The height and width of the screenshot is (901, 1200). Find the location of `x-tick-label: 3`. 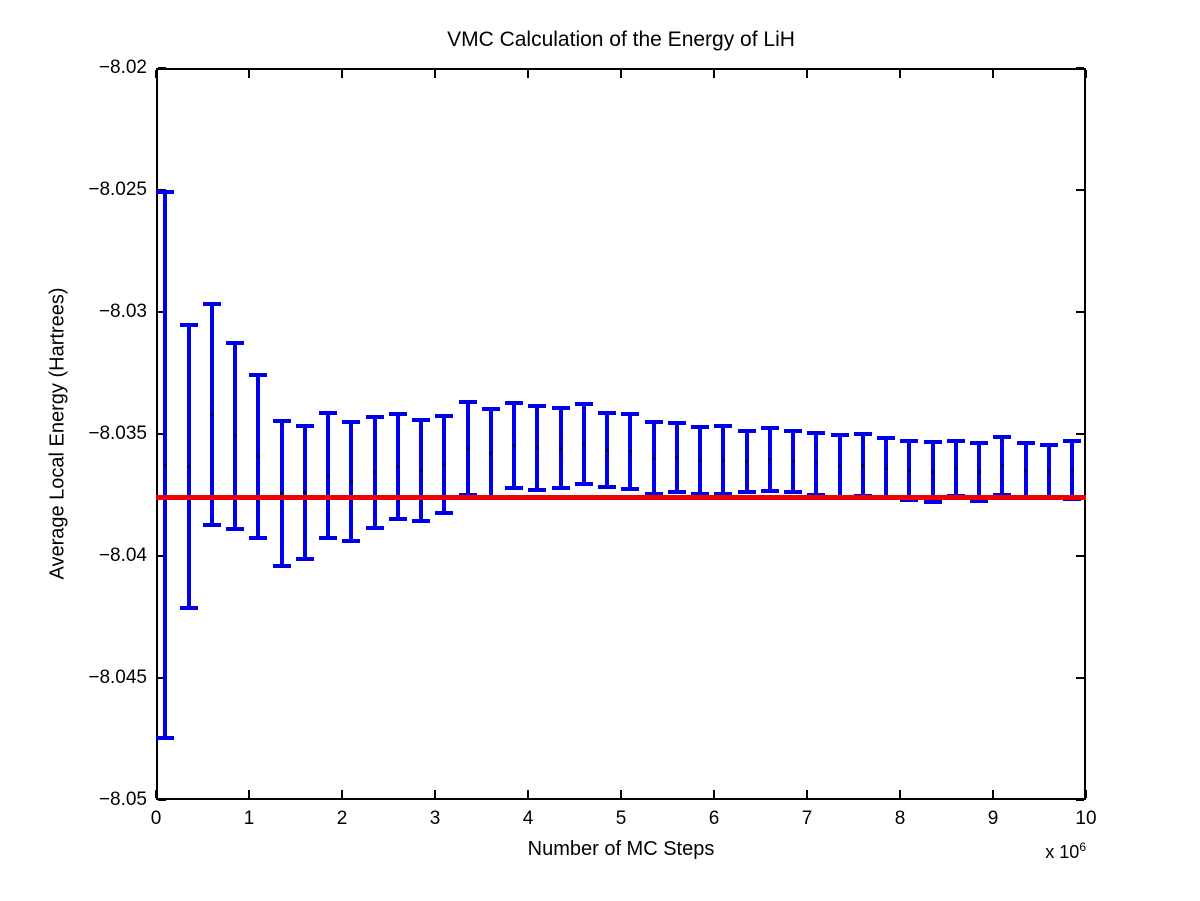

x-tick-label: 3 is located at coordinates (435, 818).